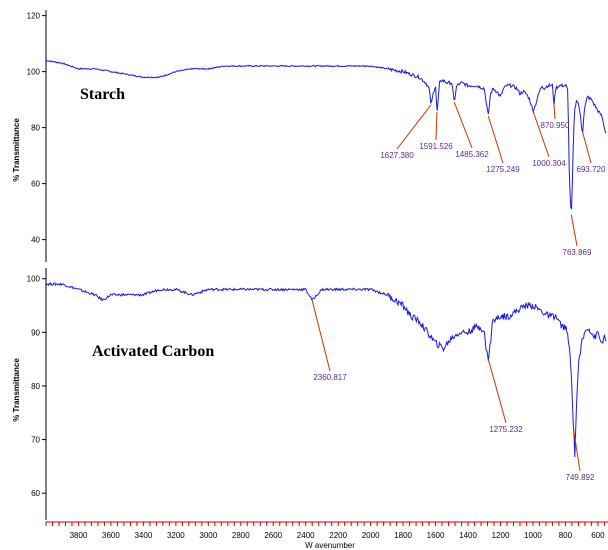 The width and height of the screenshot is (608, 550). Describe the element at coordinates (35, 240) in the screenshot. I see `starch-y-tick-label: 40` at that location.